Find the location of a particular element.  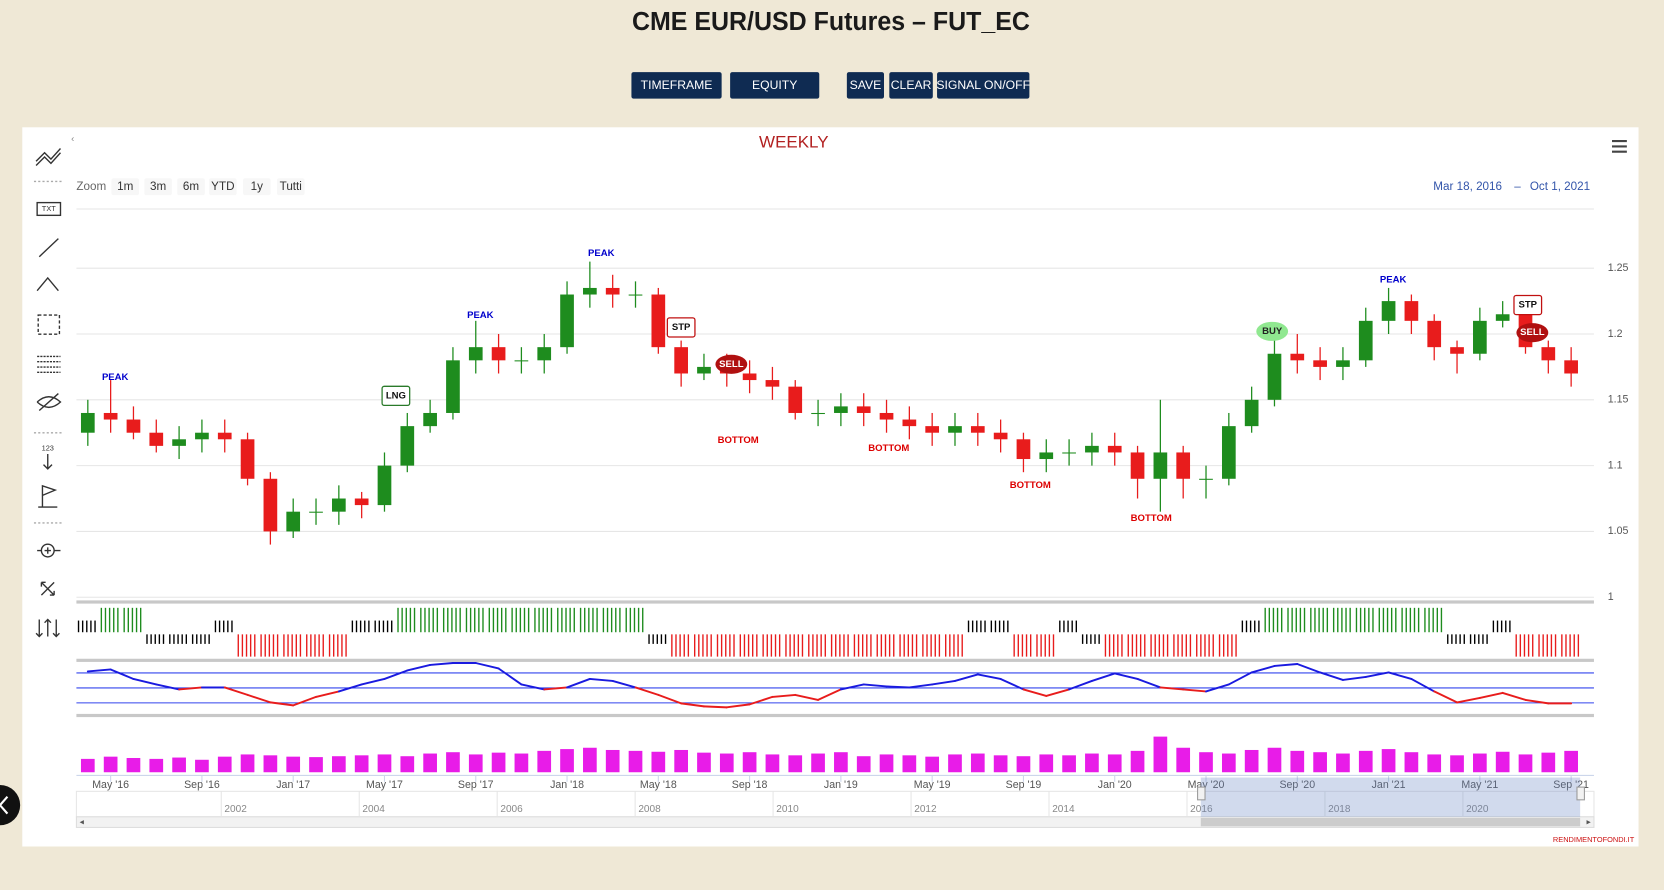

menu-icon is located at coordinates (1619, 146).